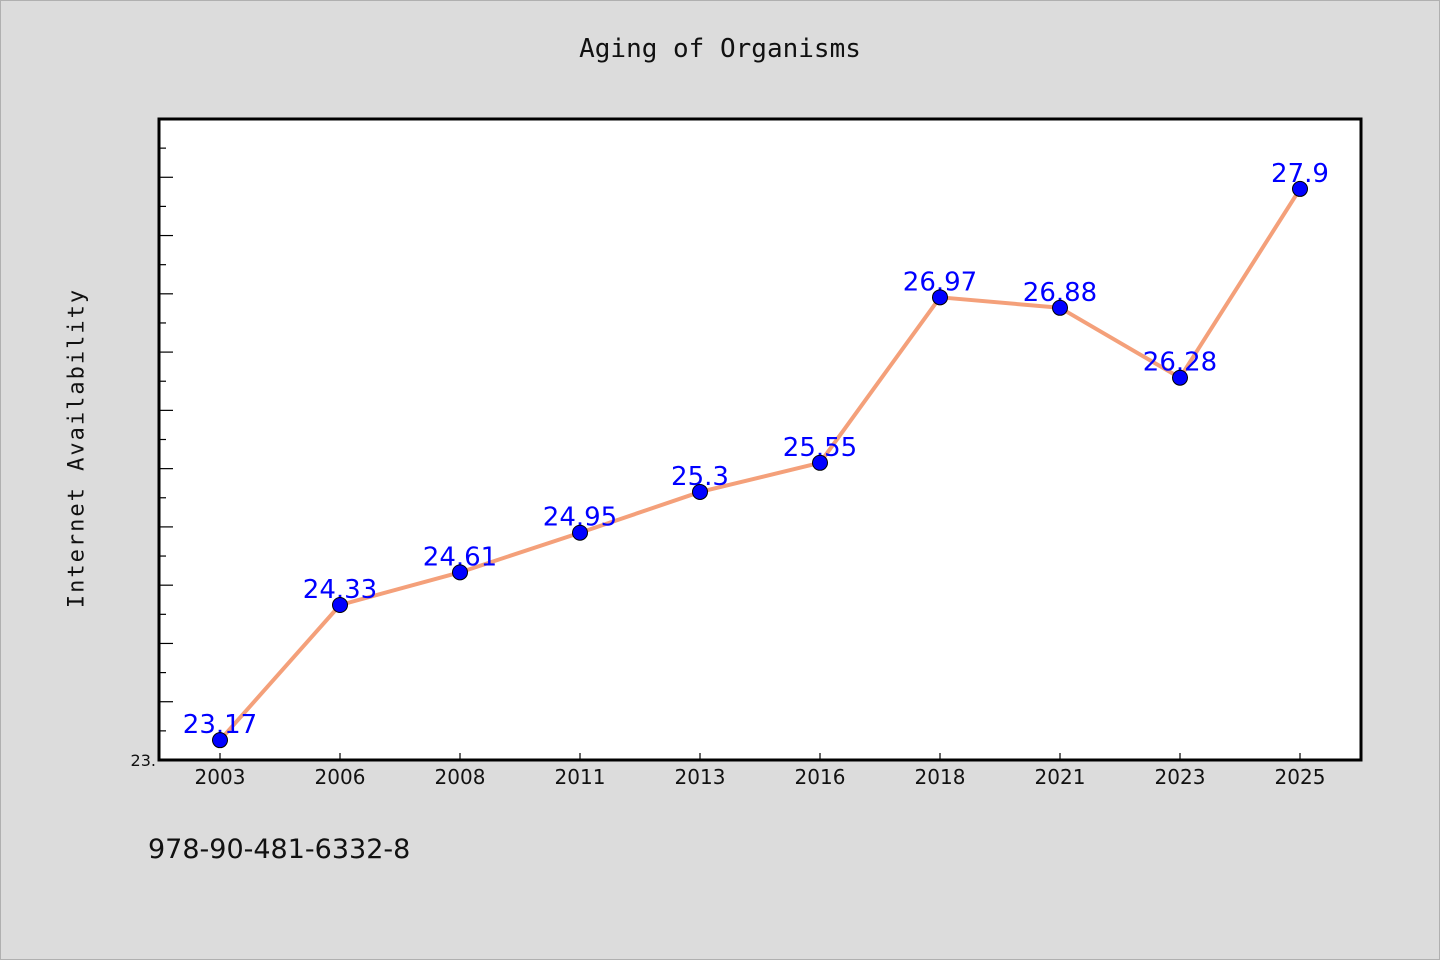 Image resolution: width=1440 pixels, height=960 pixels. What do you see at coordinates (1060, 777) in the screenshot?
I see `x-tick-label: 2021` at bounding box center [1060, 777].